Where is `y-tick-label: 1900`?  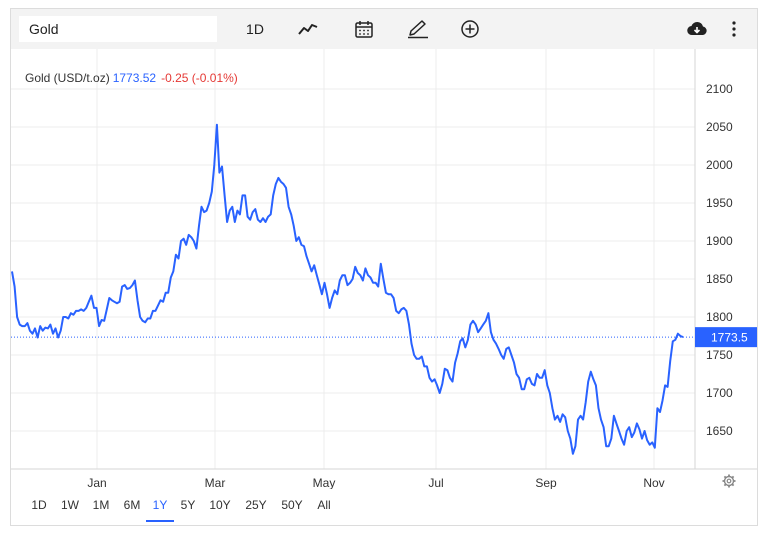
y-tick-label: 1900 is located at coordinates (719, 241).